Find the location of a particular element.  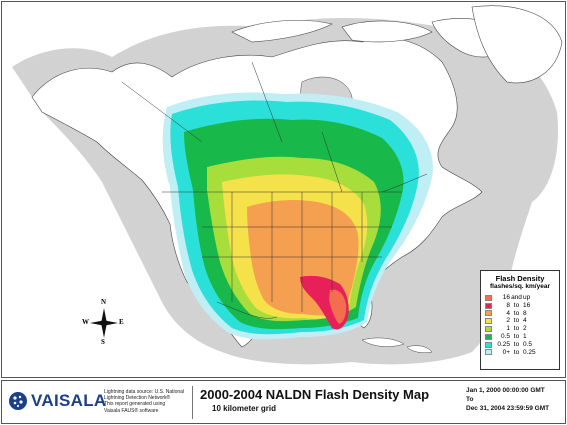

credit-line: This report generated using is located at coordinates (135, 404).